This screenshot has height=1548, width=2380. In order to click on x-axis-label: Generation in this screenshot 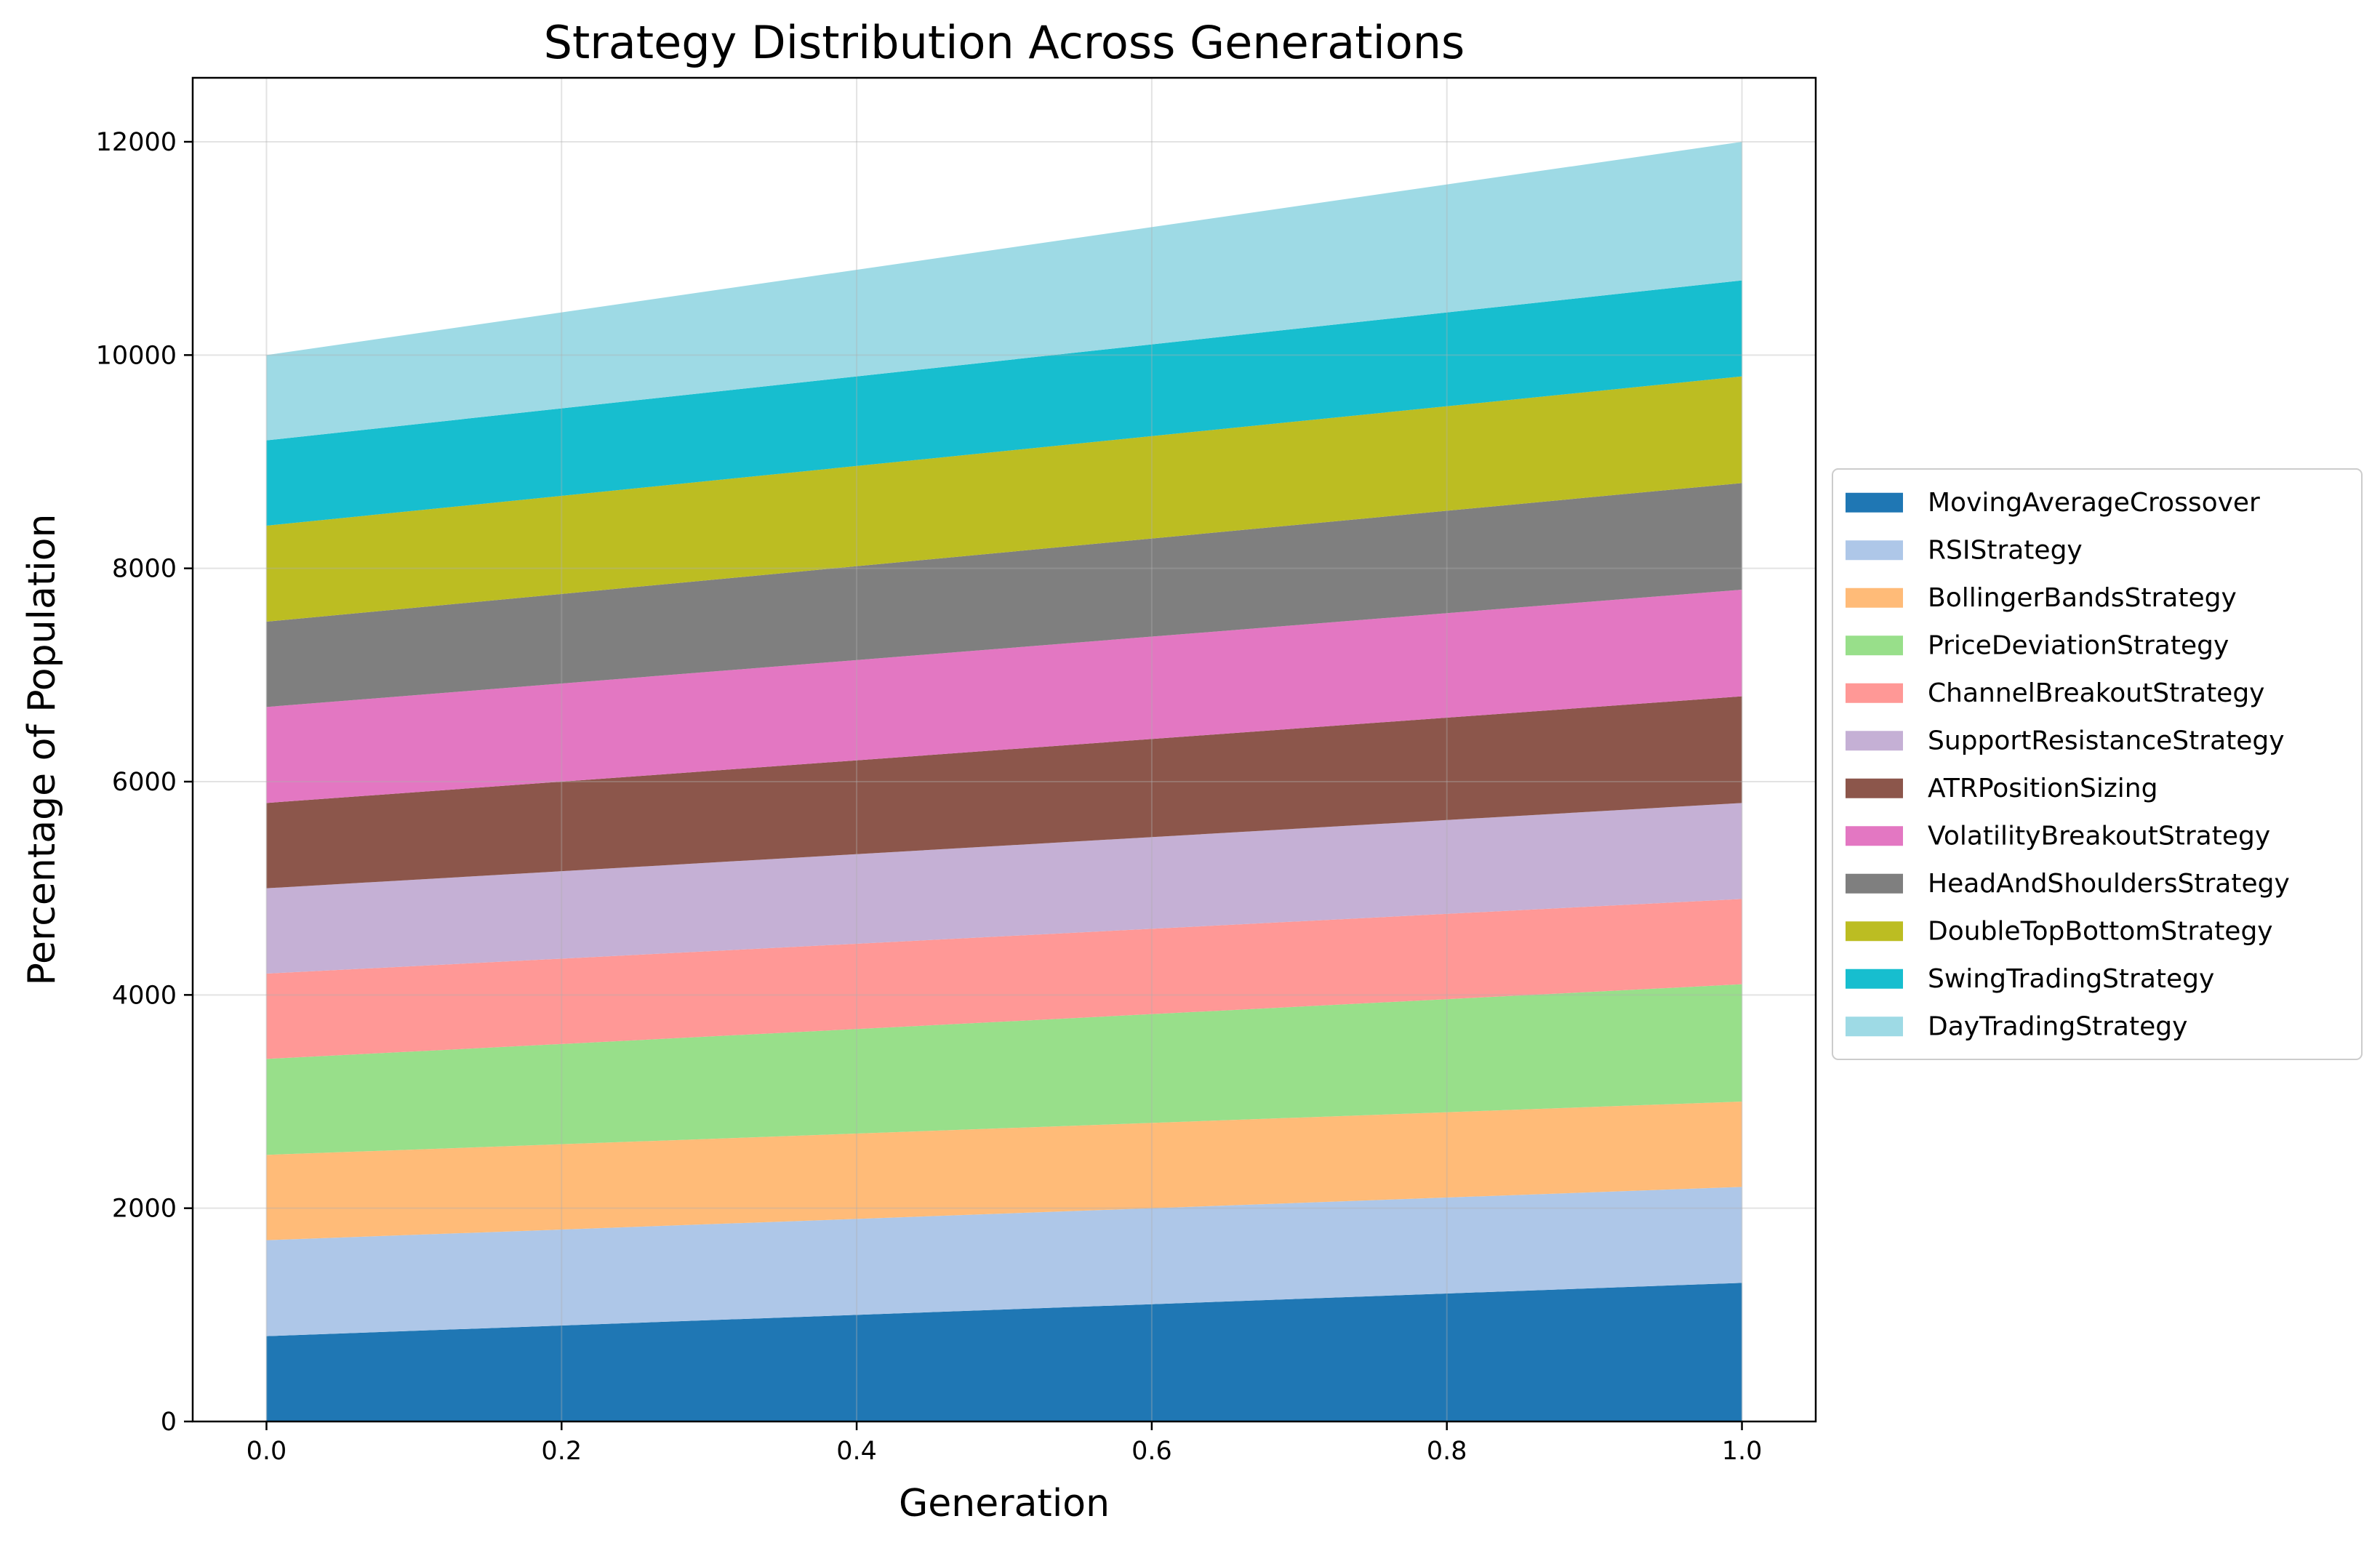, I will do `click(1004, 1503)`.